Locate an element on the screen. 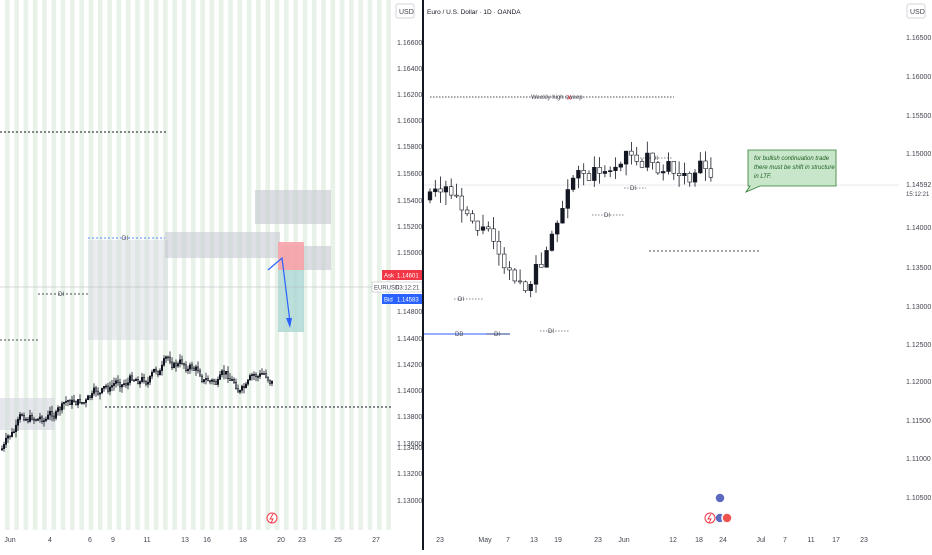 This screenshot has width=932, height=555. time-tick-label: Jun is located at coordinates (9, 540).